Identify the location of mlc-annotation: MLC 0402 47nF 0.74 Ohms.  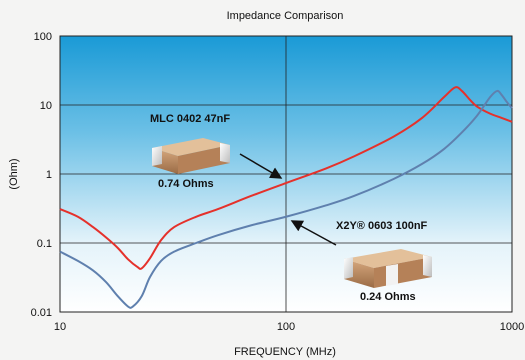
(216, 151).